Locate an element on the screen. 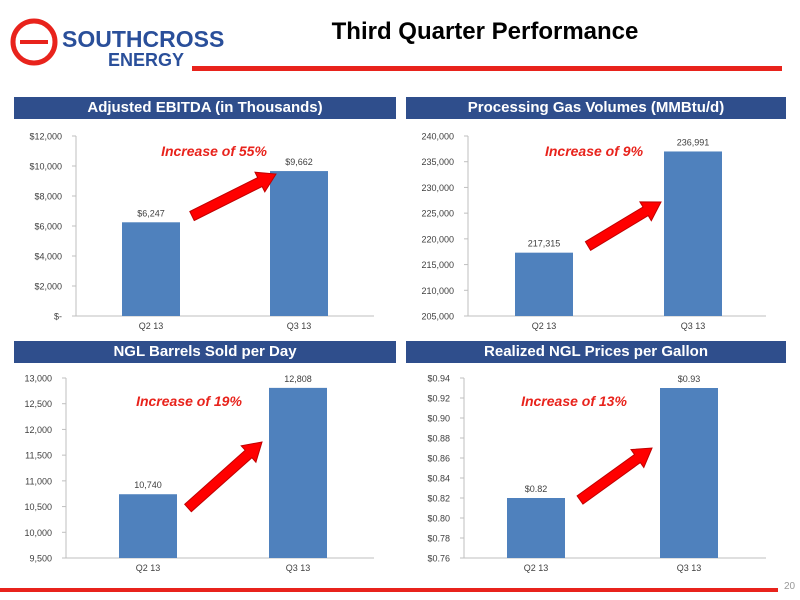 Image resolution: width=800 pixels, height=600 pixels. page-title: Third Quarter Performance is located at coordinates (485, 31).